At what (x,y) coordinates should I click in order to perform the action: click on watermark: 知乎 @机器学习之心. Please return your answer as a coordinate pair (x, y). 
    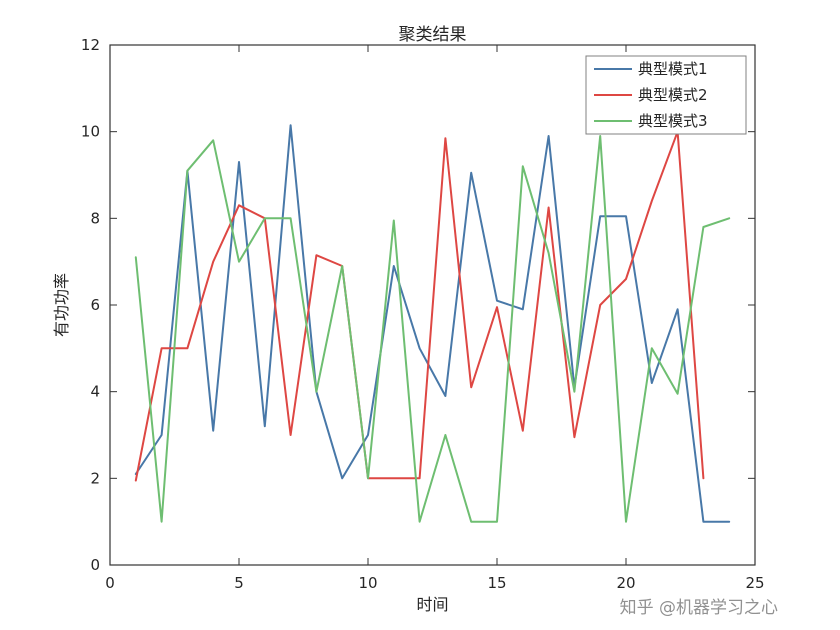
    Looking at the image, I should click on (698, 608).